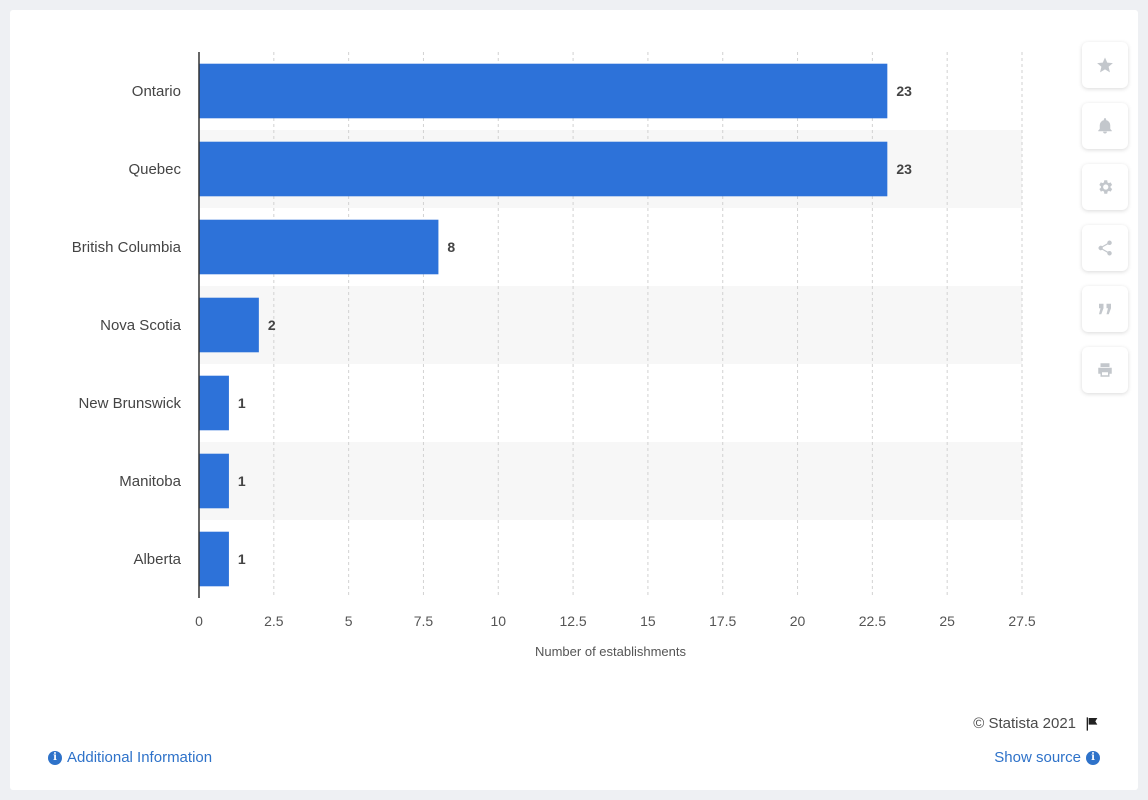 Image resolution: width=1148 pixels, height=800 pixels. I want to click on share-button, so click(1105, 248).